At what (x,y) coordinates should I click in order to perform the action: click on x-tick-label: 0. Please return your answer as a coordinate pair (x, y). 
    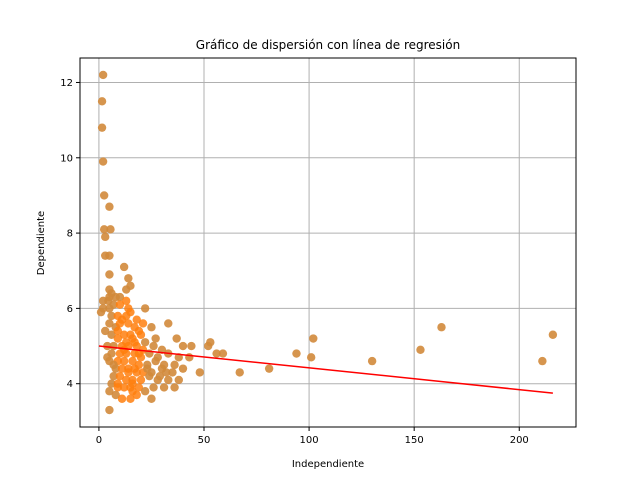
    Looking at the image, I should click on (99, 440).